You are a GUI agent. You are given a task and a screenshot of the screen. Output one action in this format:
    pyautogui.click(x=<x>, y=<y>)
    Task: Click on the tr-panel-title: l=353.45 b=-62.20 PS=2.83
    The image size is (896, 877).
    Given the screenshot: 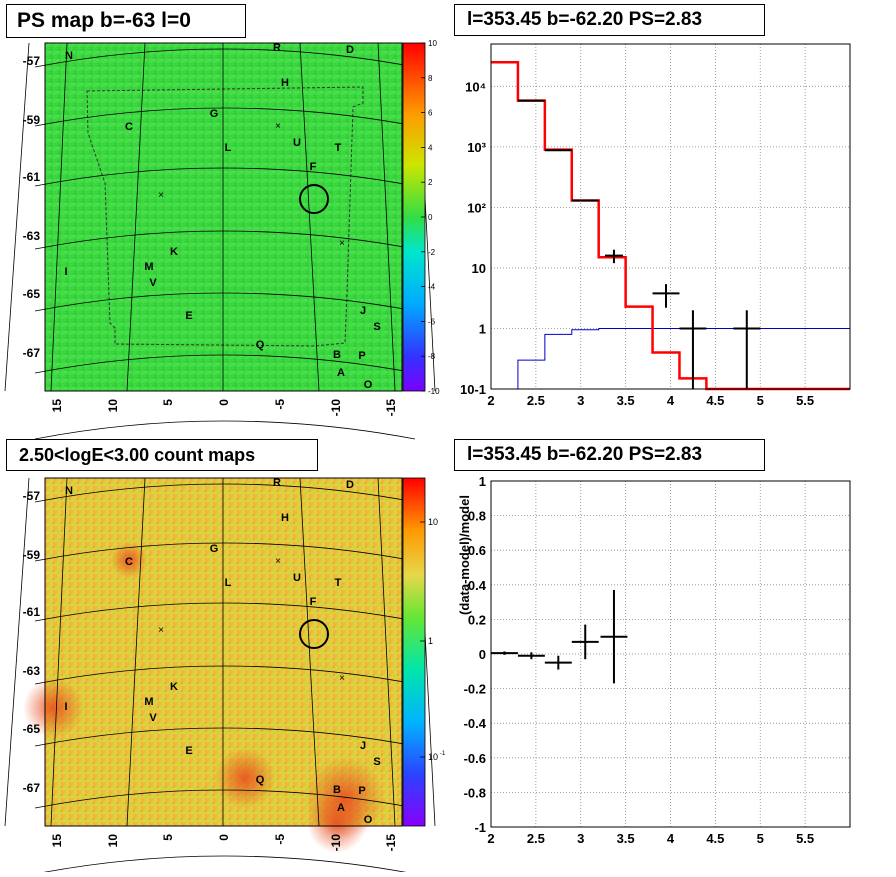 What is the action you would take?
    pyautogui.click(x=609, y=20)
    